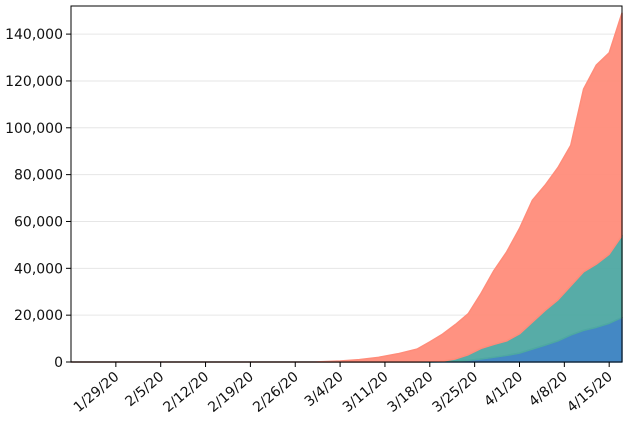 This screenshot has width=639, height=424. Describe the element at coordinates (58, 363) in the screenshot. I see `y-tick-label: 0` at that location.